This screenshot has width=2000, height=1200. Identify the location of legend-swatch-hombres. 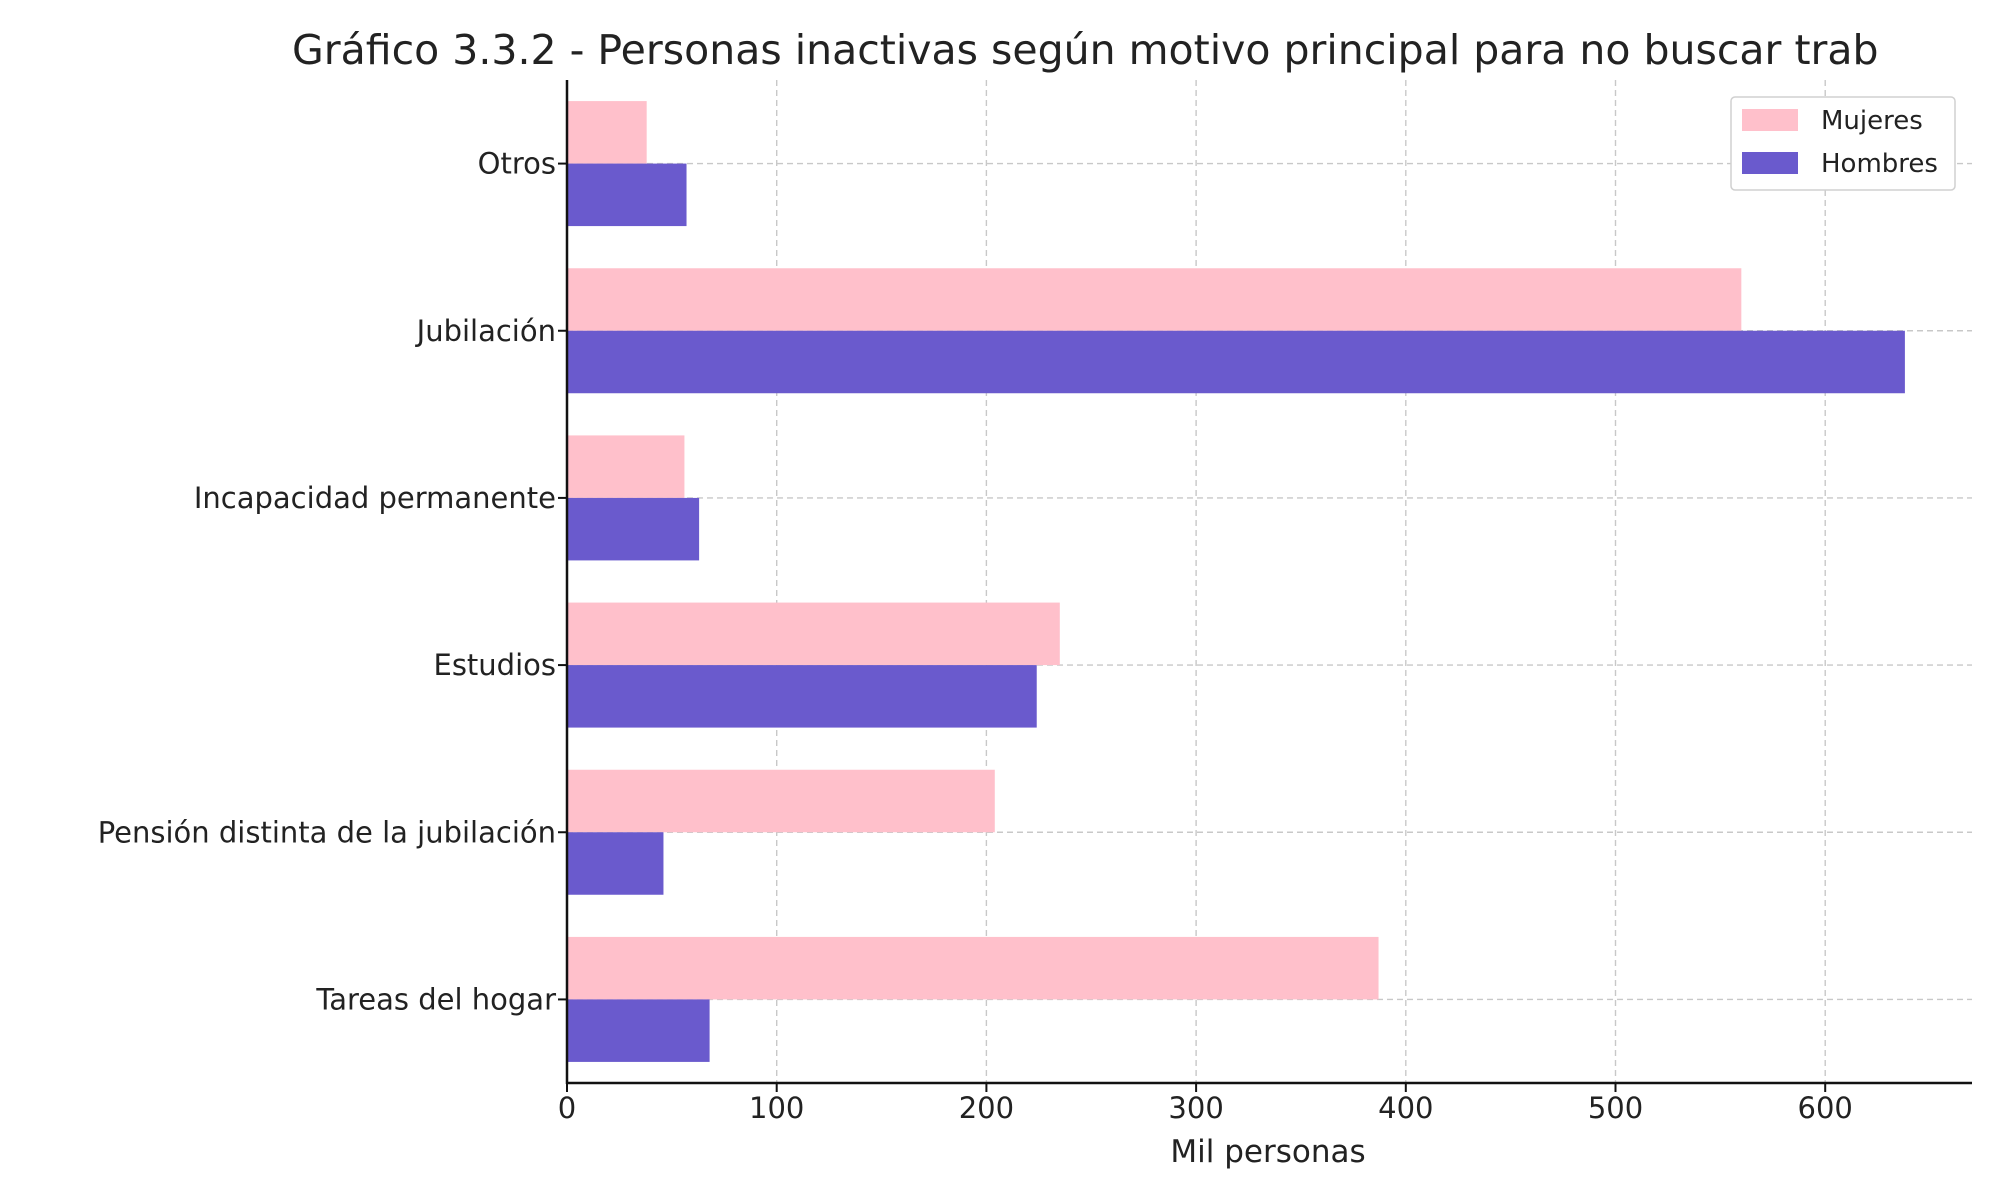
(1770, 163).